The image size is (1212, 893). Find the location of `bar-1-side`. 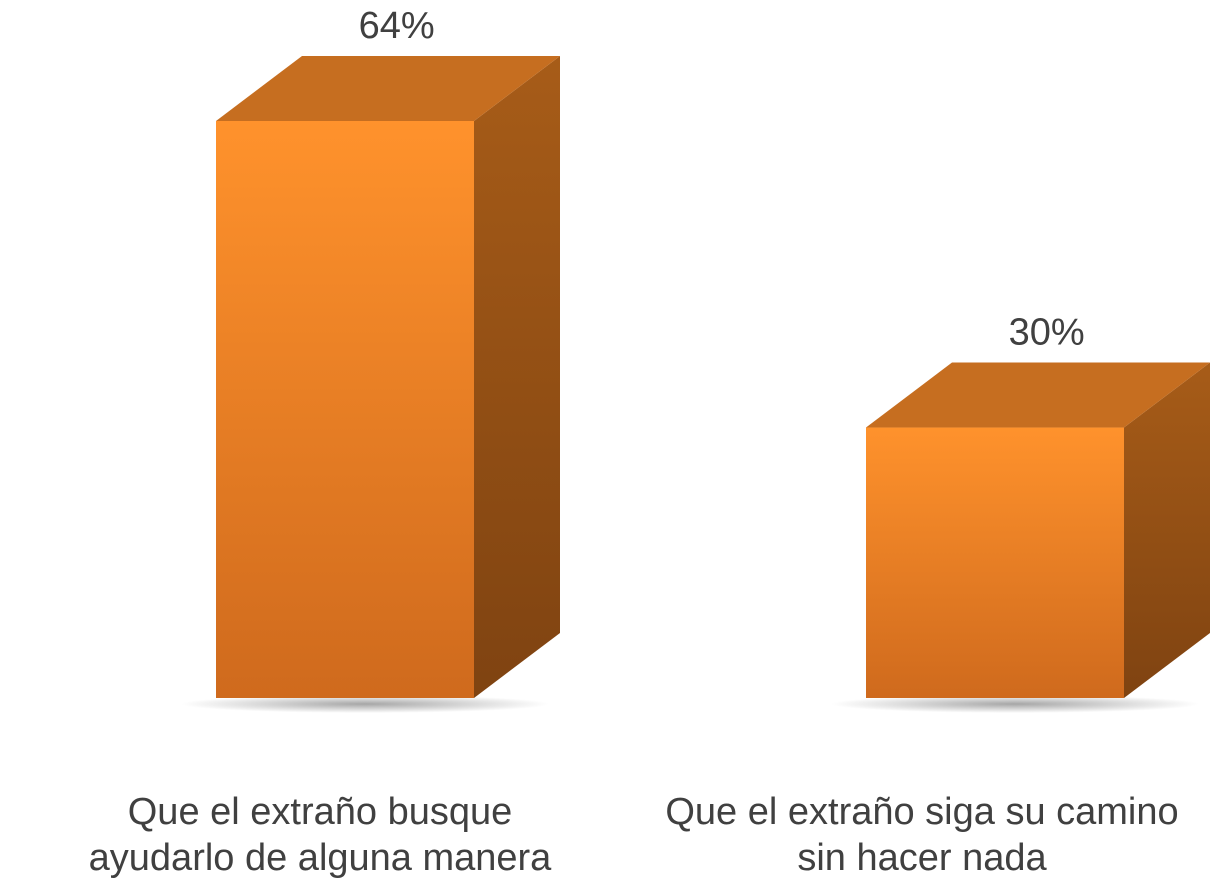

bar-1-side is located at coordinates (1167, 530).